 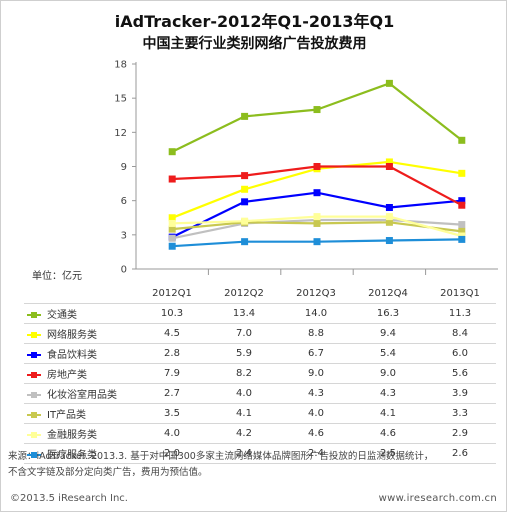 I want to click on series-label-cell: 网络服务类, so click(x=80, y=333).